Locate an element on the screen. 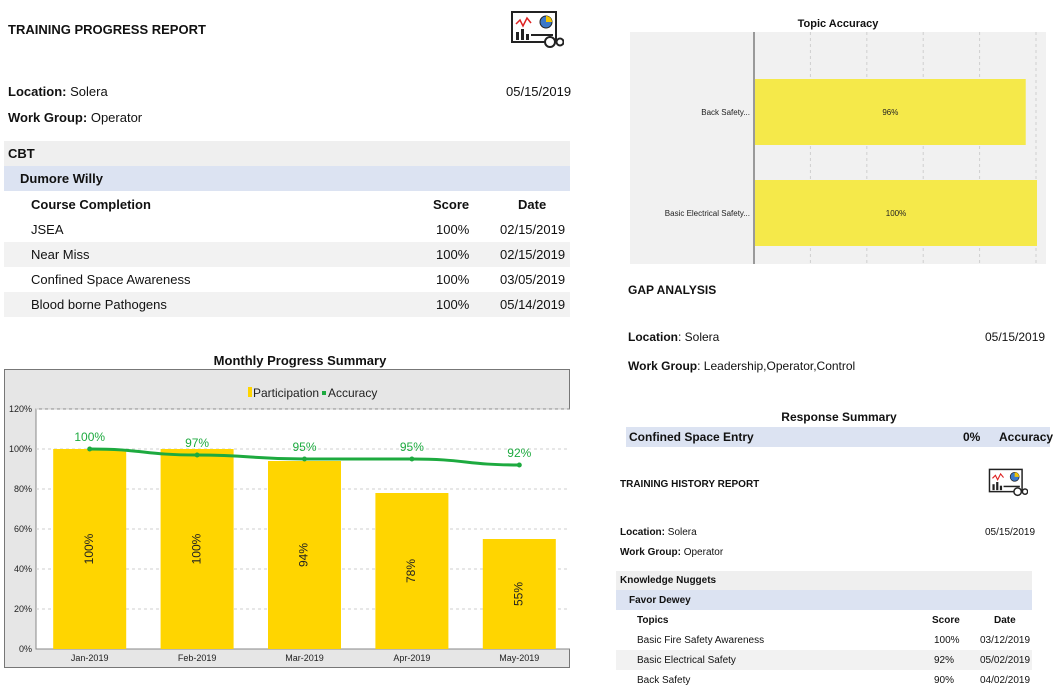 The height and width of the screenshot is (700, 1055). workgroup-value: Operator is located at coordinates (116, 117).